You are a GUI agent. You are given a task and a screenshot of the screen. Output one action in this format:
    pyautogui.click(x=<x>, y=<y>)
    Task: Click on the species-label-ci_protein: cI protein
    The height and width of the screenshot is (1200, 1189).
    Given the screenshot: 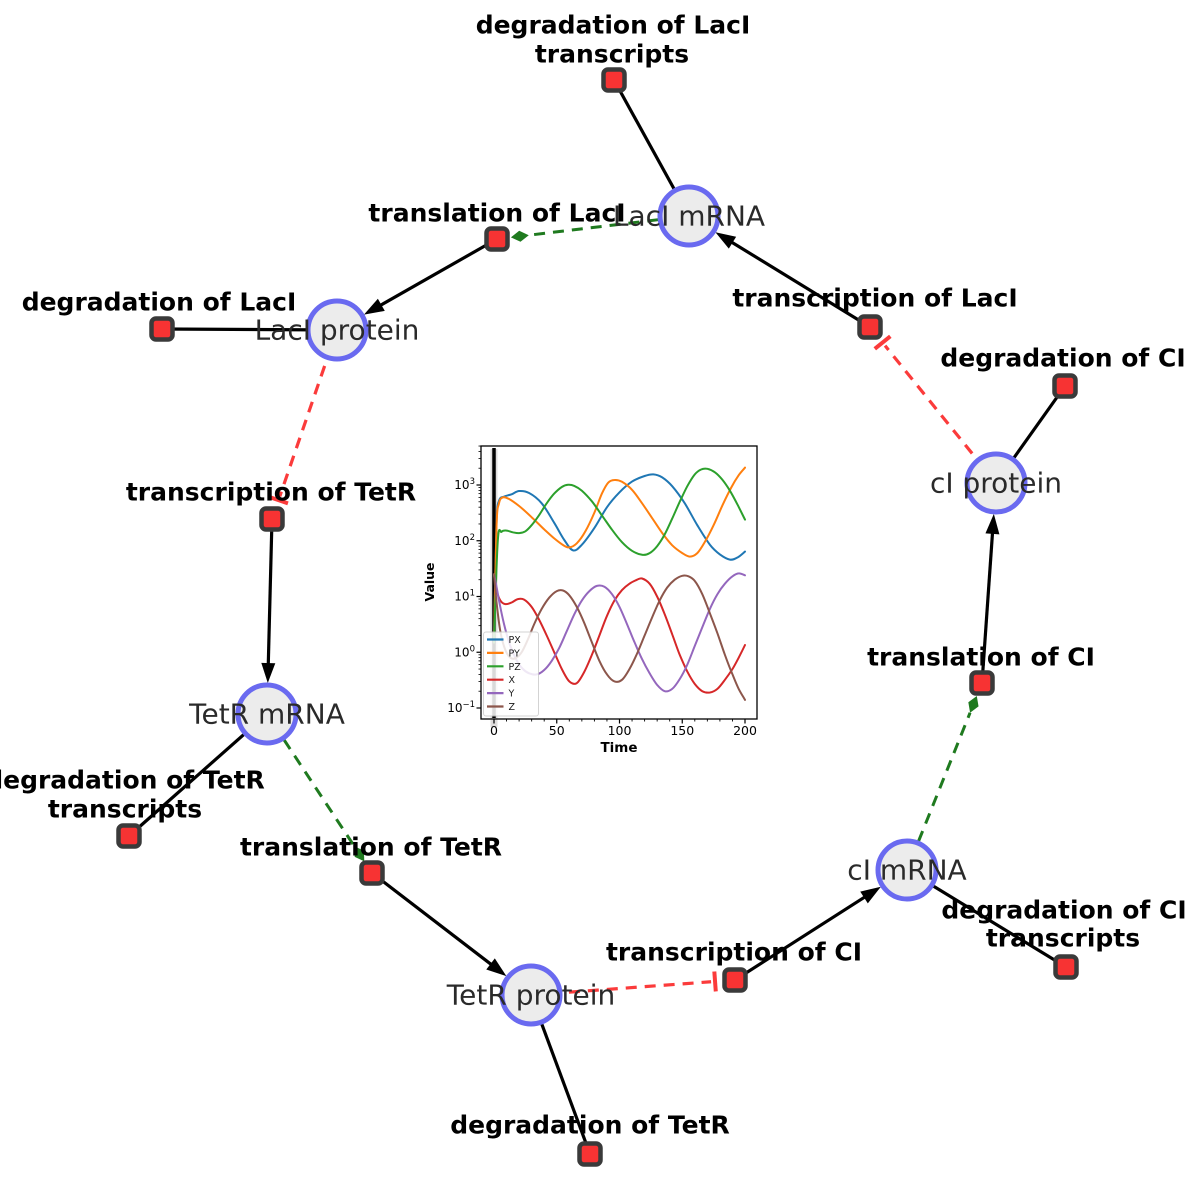 What is the action you would take?
    pyautogui.click(x=996, y=483)
    